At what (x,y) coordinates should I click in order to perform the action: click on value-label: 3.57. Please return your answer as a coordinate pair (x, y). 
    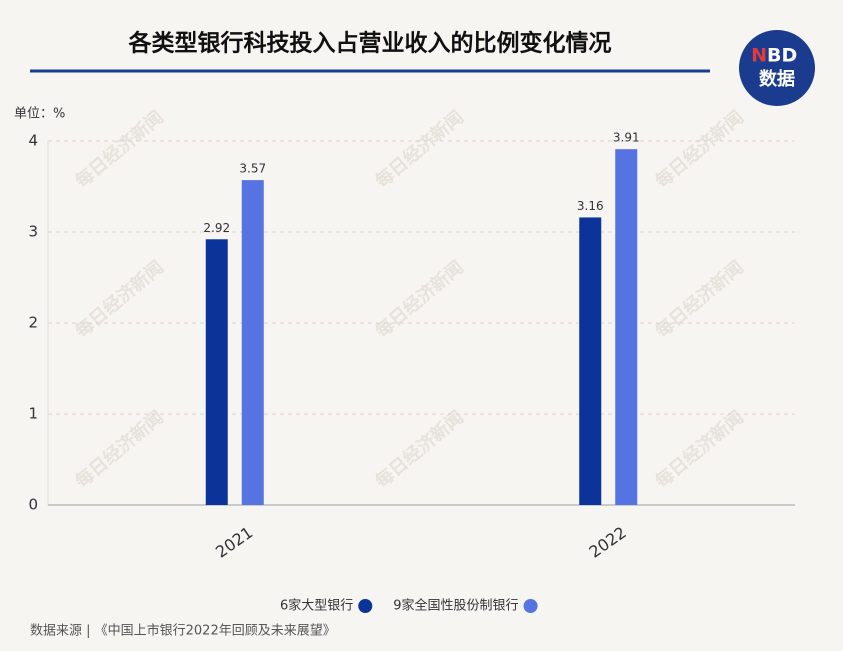
    Looking at the image, I should click on (252, 169).